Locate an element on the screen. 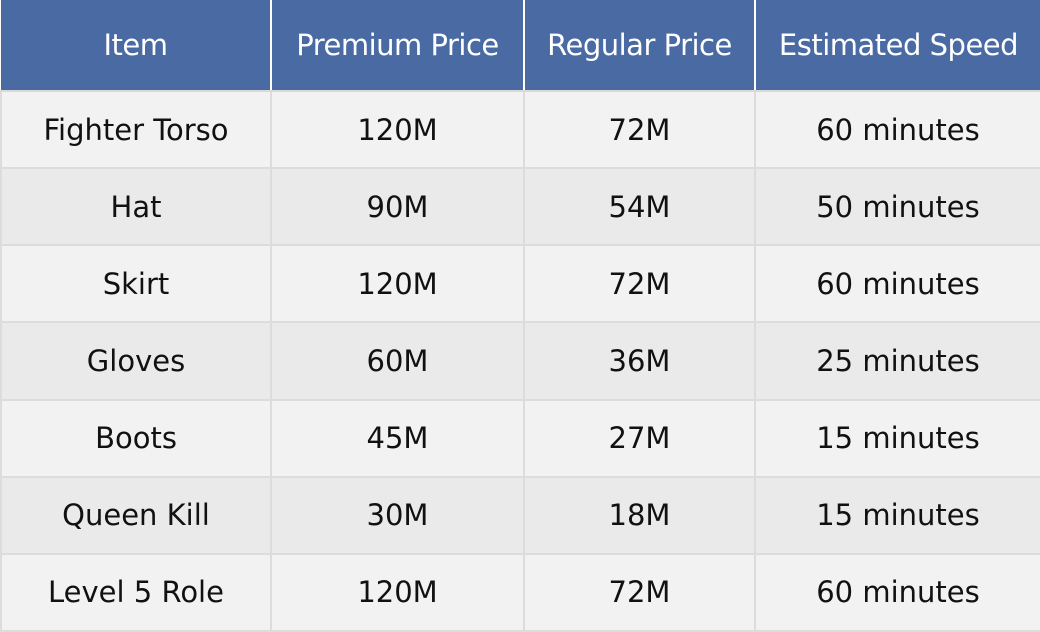 The height and width of the screenshot is (632, 1040). cell-premium-price: 45M is located at coordinates (397, 438).